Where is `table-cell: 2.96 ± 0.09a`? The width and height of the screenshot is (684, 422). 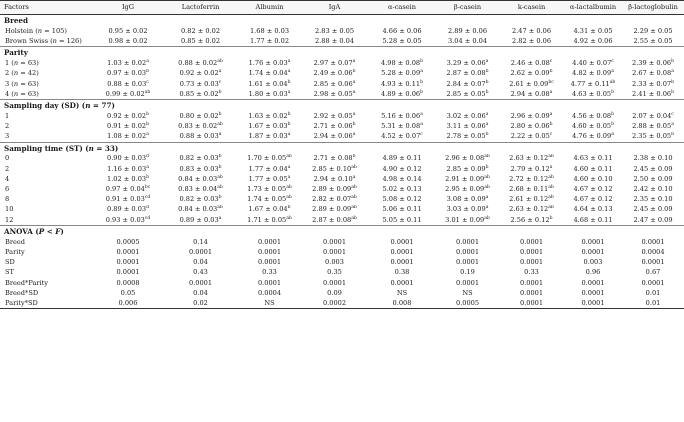
table-cell: 2.96 ± 0.09a is located at coordinates (531, 116).